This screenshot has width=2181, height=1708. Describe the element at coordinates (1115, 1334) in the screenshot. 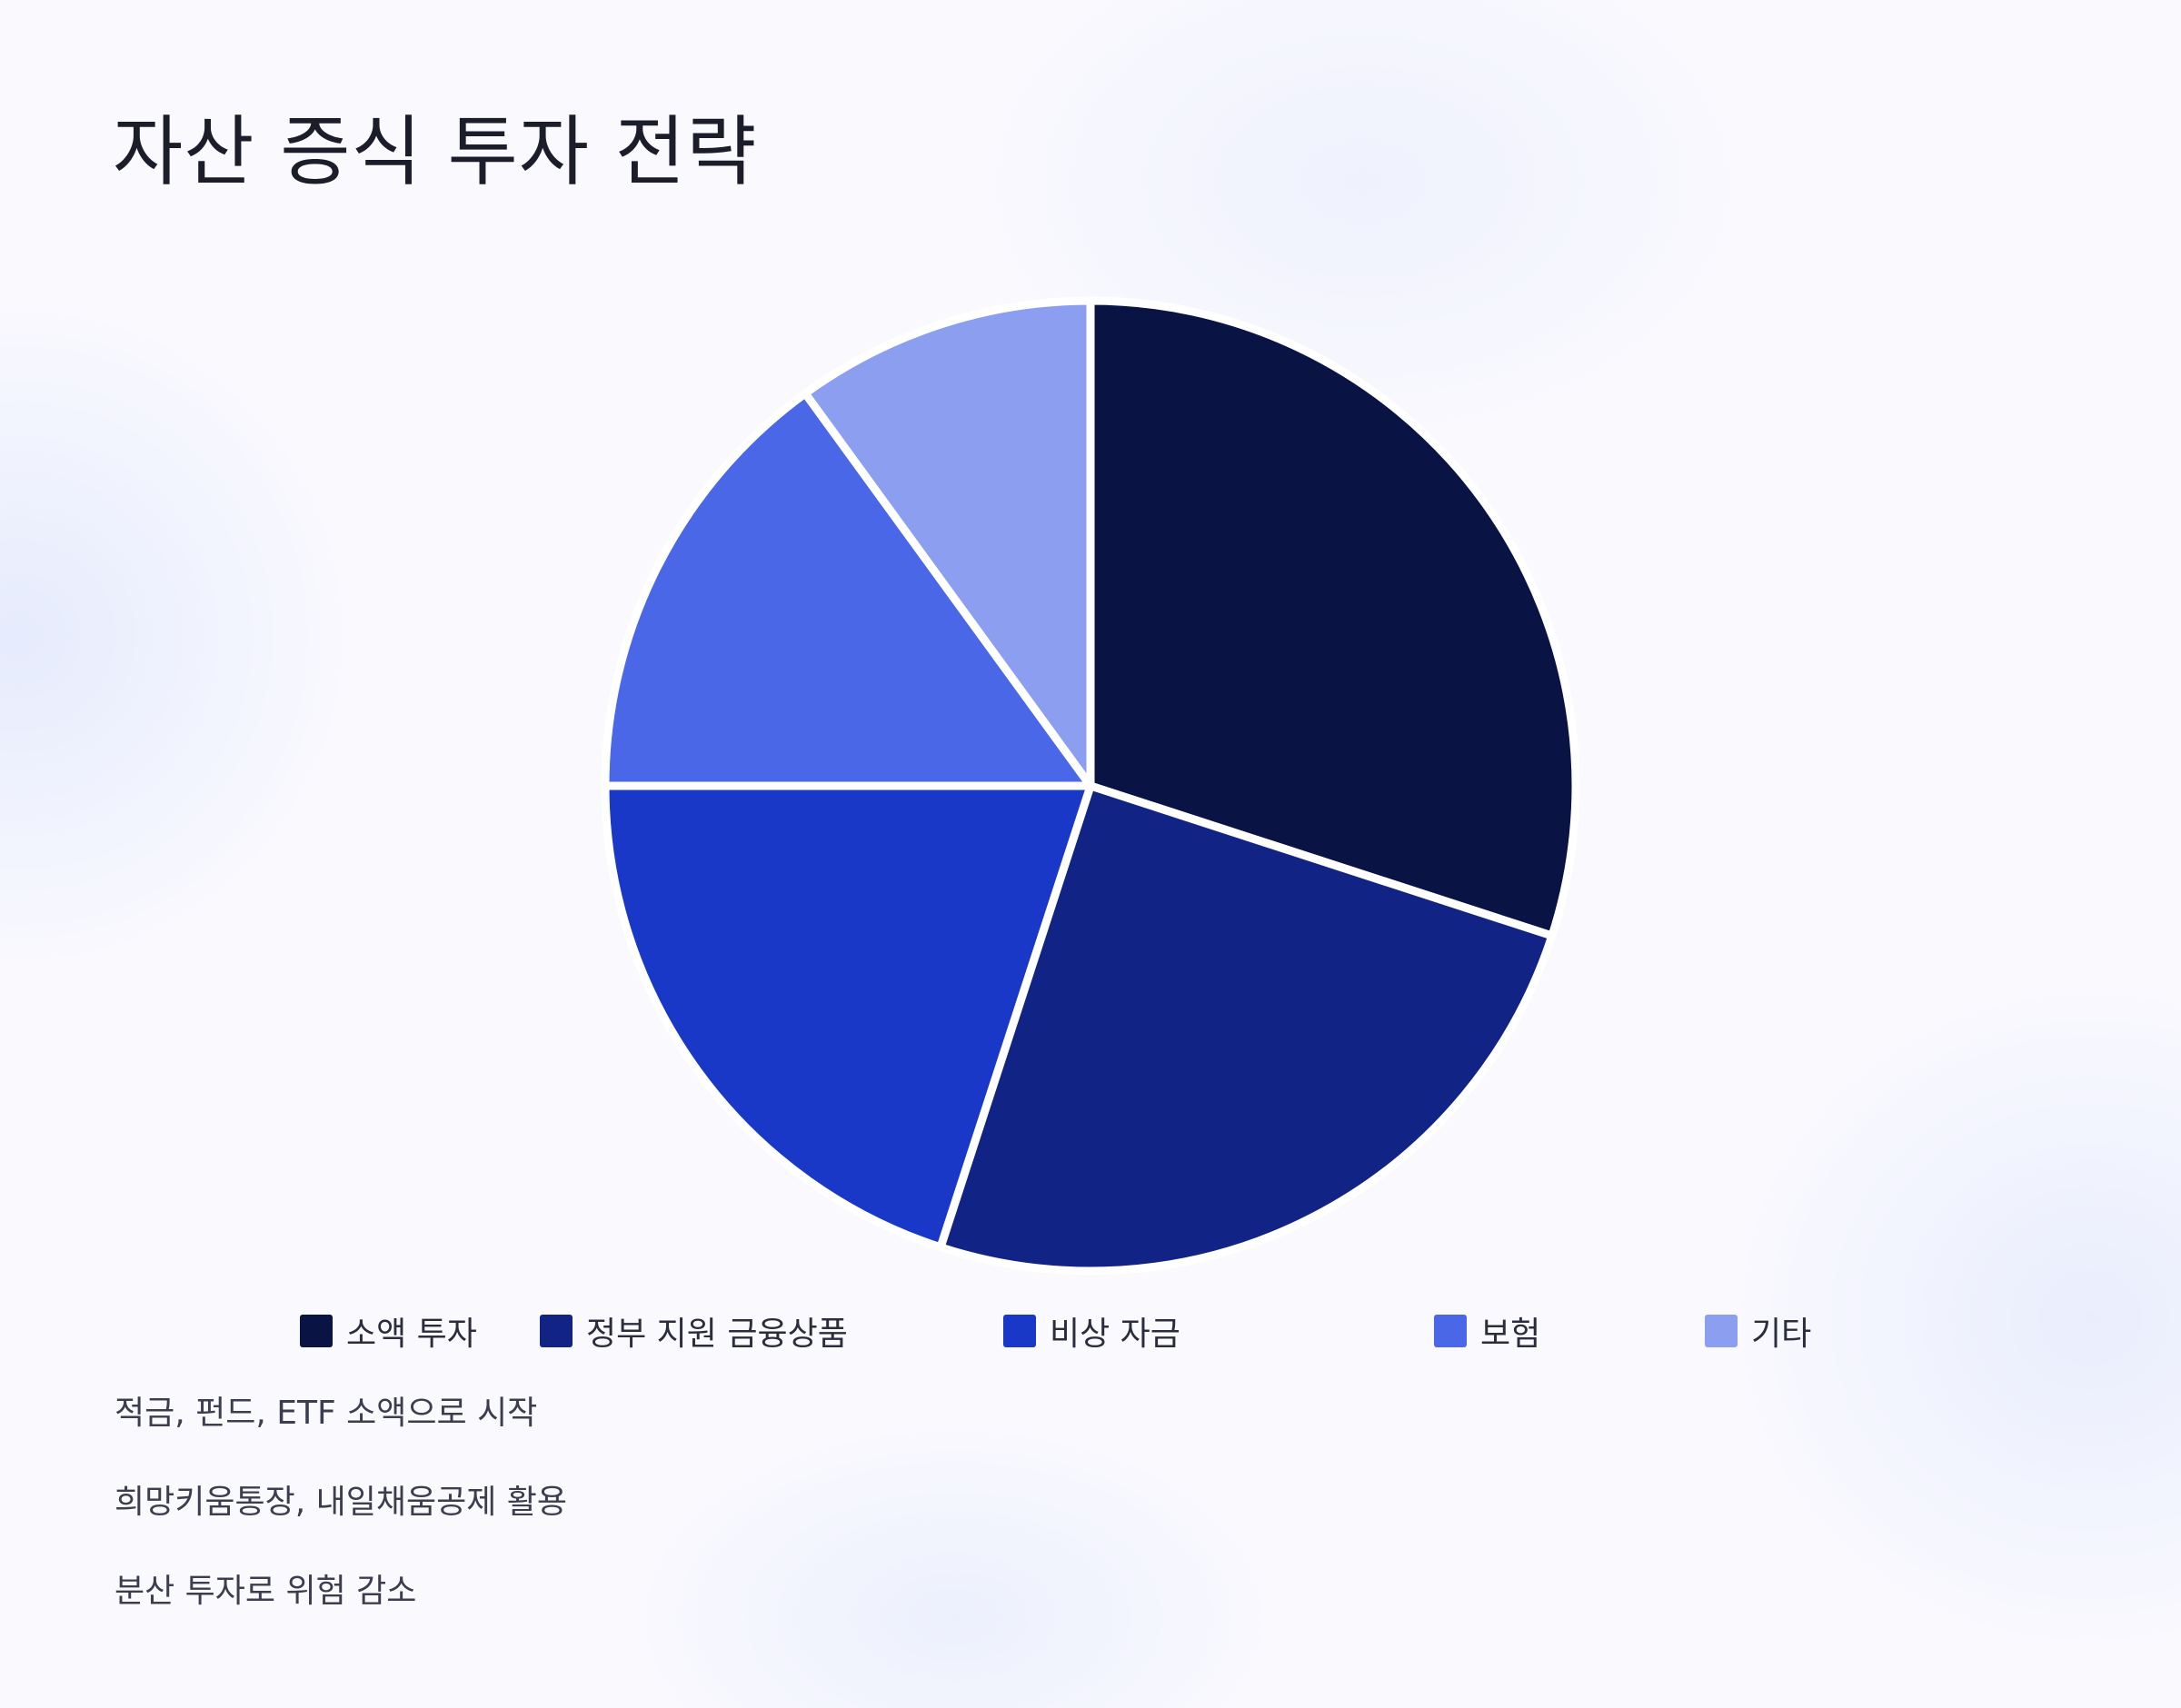

I see `legend-label: 비상 자금` at that location.